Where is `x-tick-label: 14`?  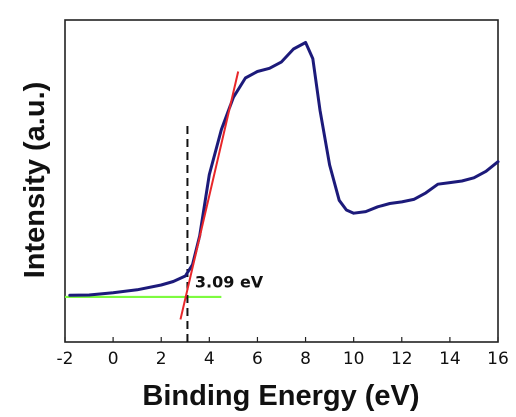 x-tick-label: 14 is located at coordinates (450, 359).